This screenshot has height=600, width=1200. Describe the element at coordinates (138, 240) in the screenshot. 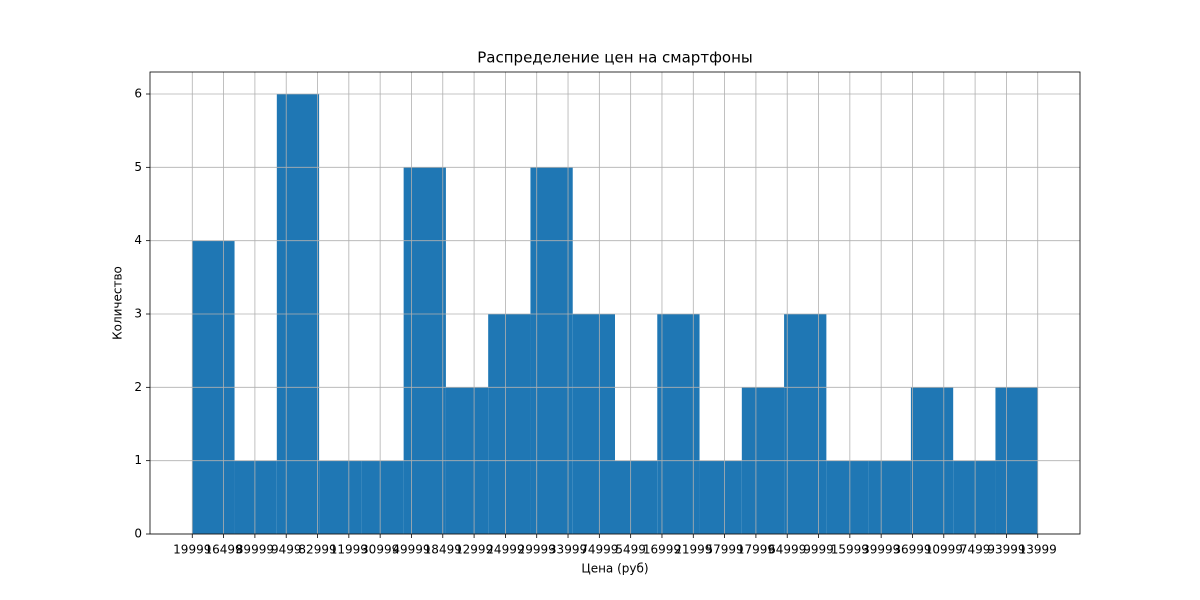

I see `y-tick-label: 4` at that location.